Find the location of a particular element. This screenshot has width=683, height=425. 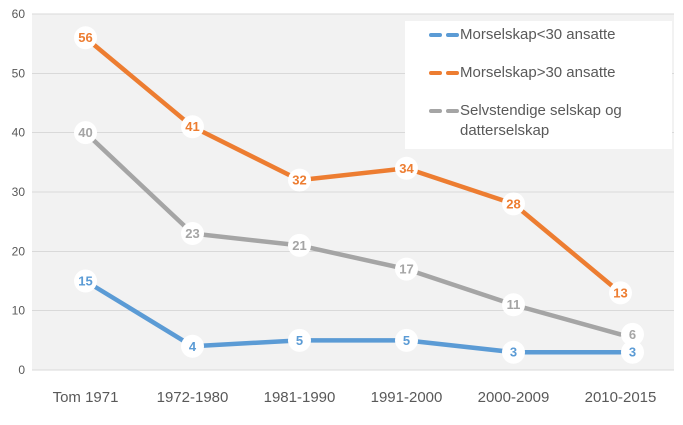

data-label-value: 21 is located at coordinates (299, 245).